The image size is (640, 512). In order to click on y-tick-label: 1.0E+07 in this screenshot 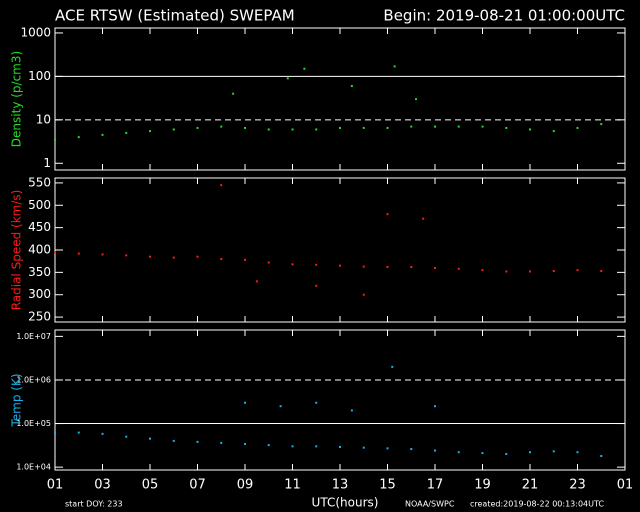, I will do `click(33, 336)`.